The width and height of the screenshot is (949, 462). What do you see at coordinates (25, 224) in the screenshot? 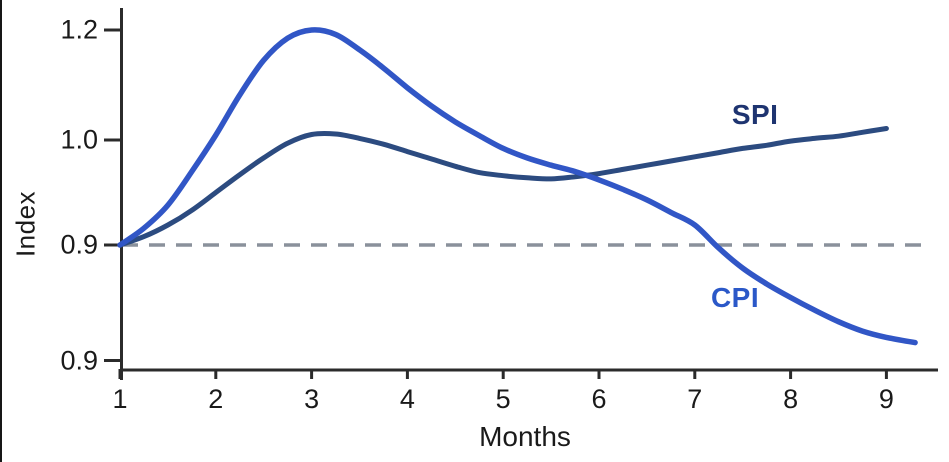
I see `y-axis-title: Index` at bounding box center [25, 224].